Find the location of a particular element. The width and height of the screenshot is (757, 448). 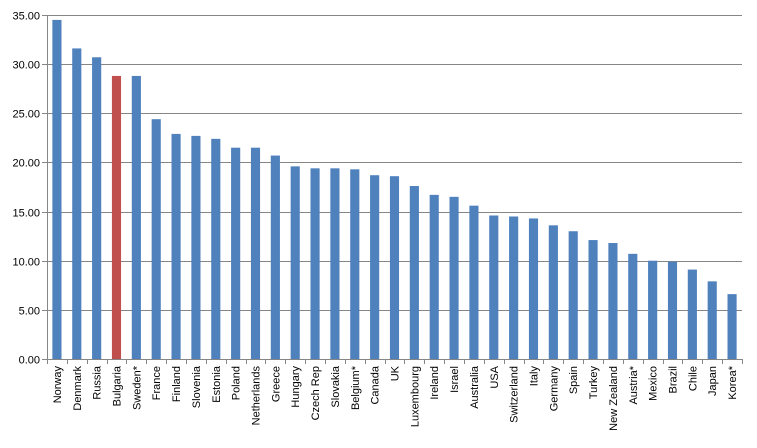

bar-ireland is located at coordinates (434, 276).